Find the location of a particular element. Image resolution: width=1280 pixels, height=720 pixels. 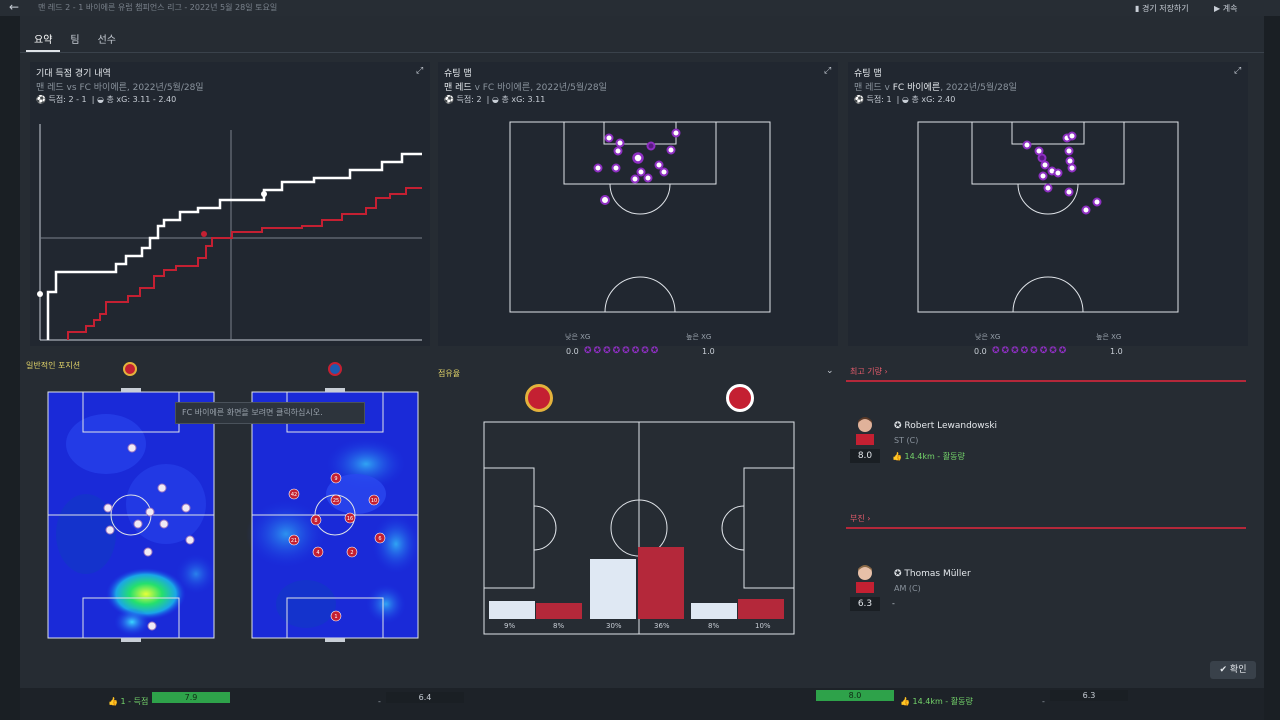

bg-right-stat: 👍 14.4km - 활동량 is located at coordinates (936, 701).